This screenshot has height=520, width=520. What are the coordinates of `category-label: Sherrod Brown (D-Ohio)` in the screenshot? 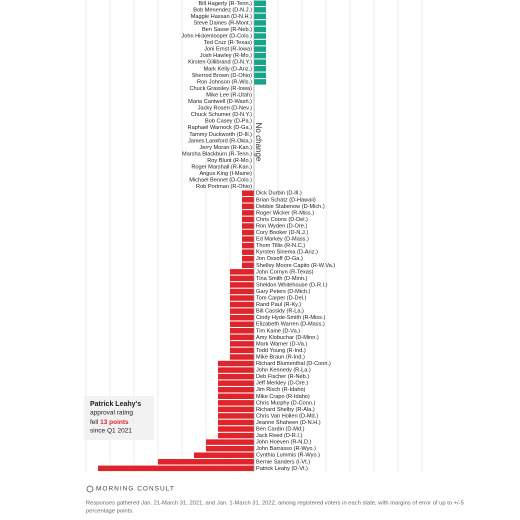 It's located at (222, 76).